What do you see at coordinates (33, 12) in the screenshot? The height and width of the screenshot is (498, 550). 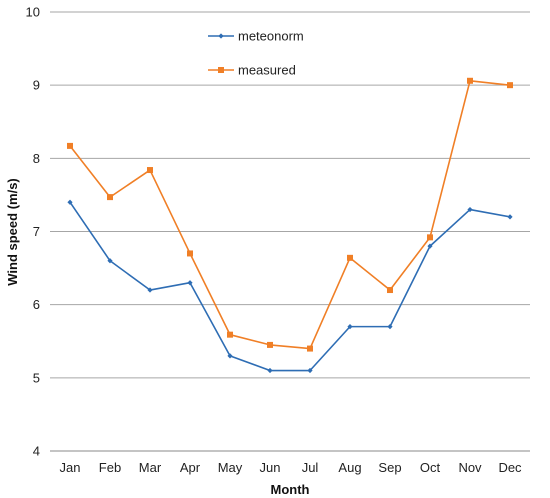 I see `y-tick-label: 10` at bounding box center [33, 12].